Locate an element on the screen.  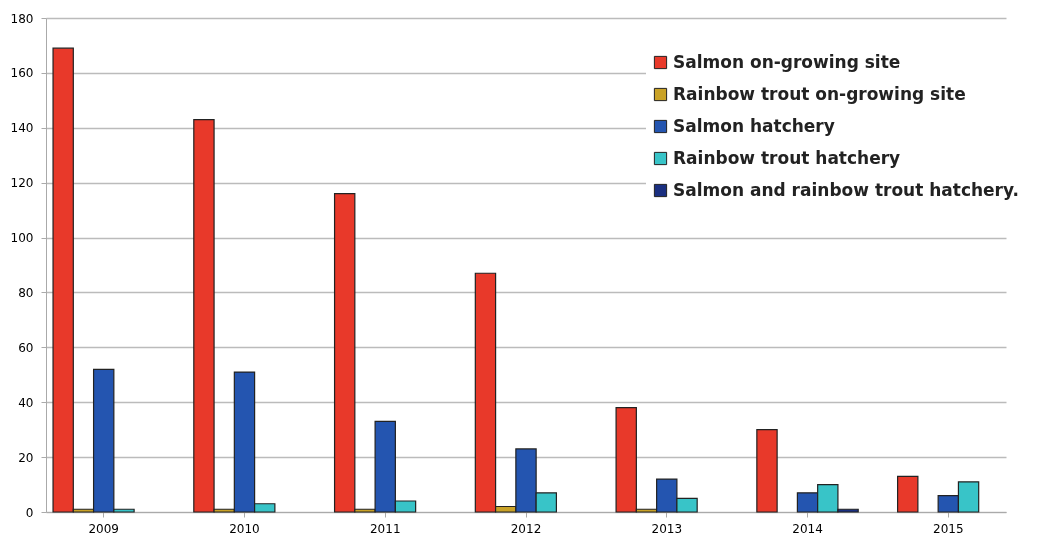
y-tick-label: 20 is located at coordinates (26, 457).